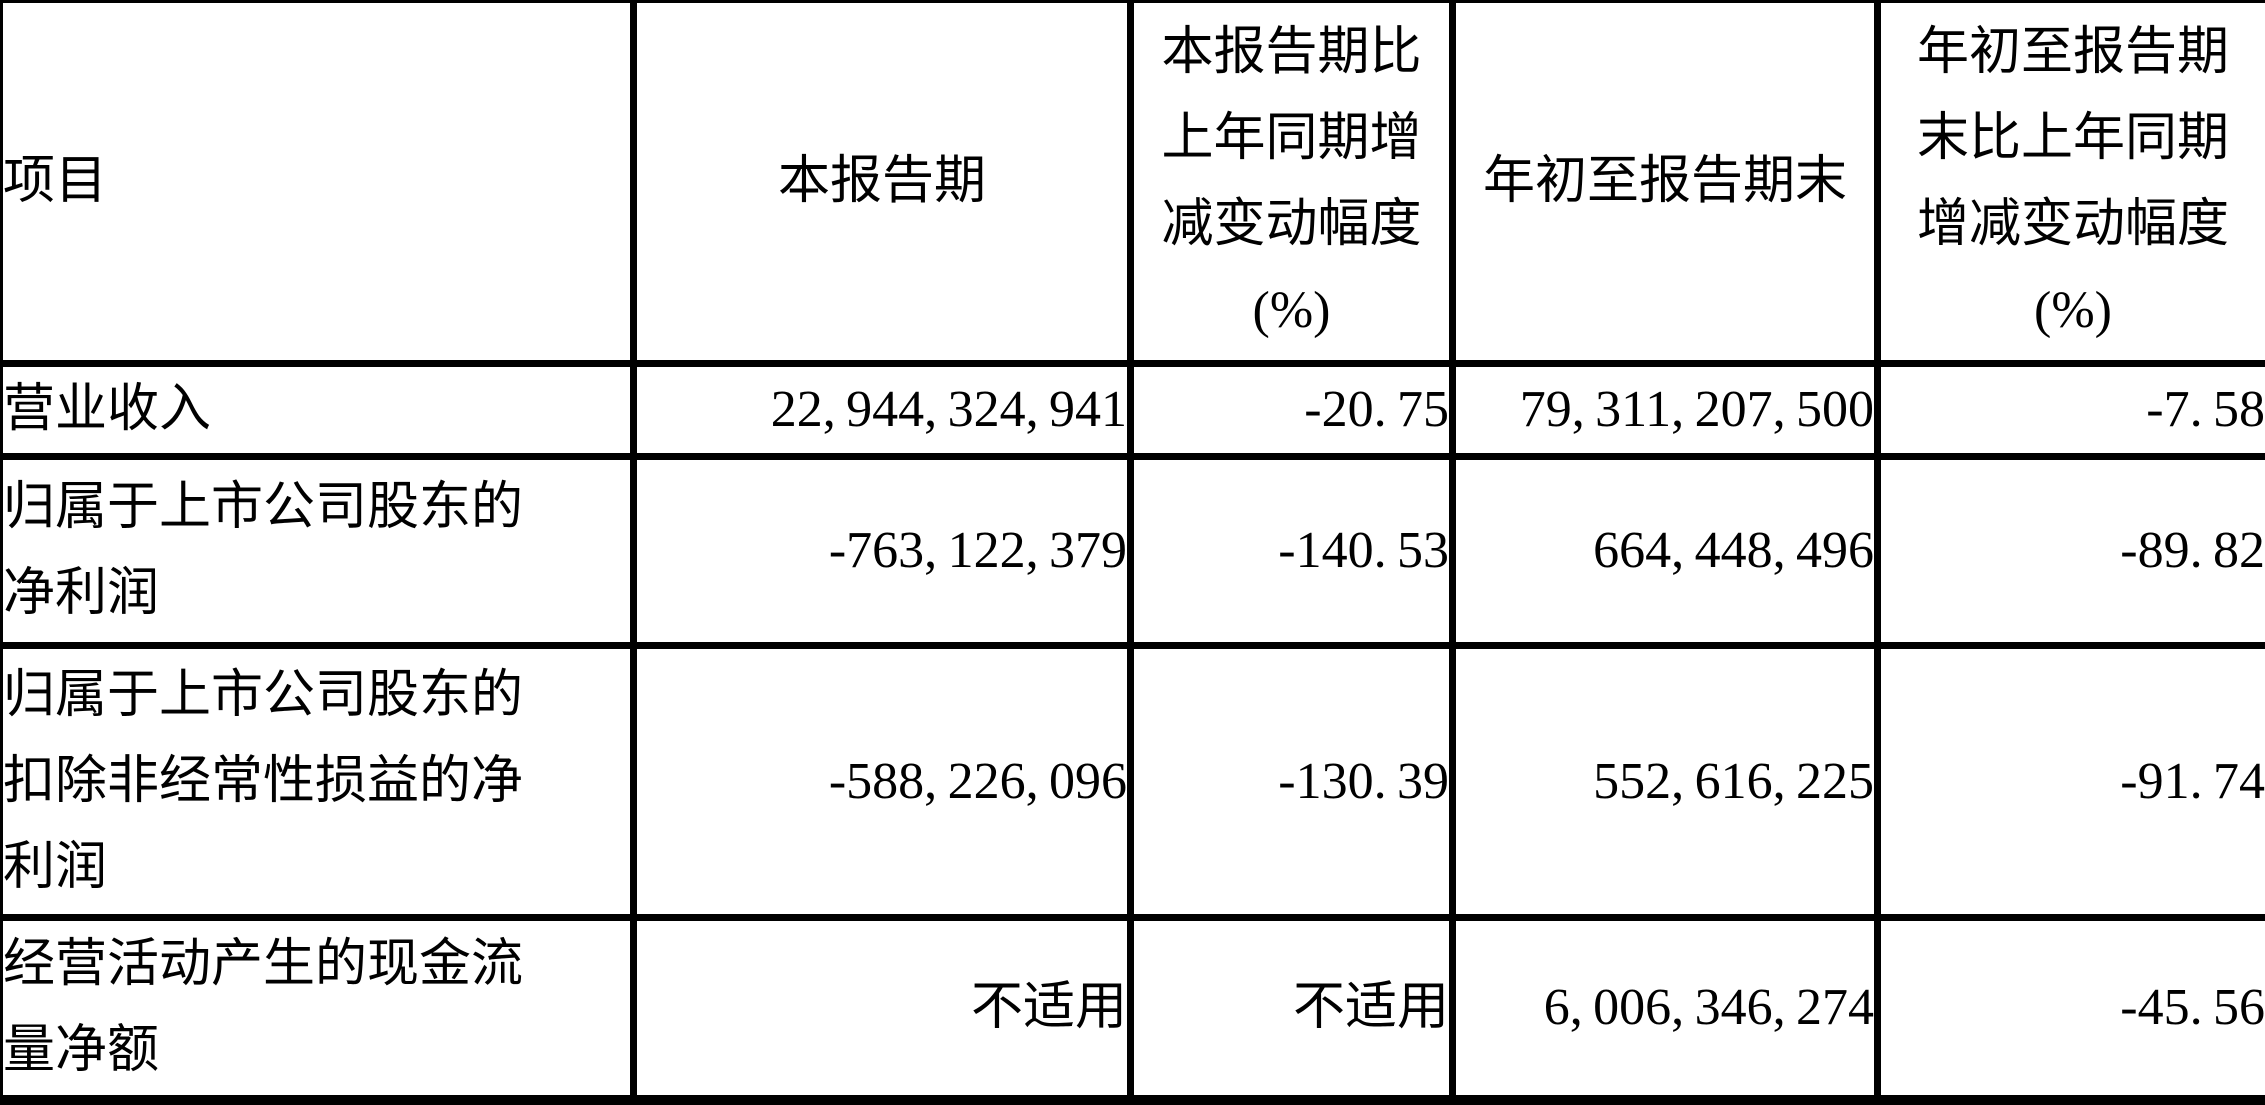 Image resolution: width=2265 pixels, height=1105 pixels. What do you see at coordinates (2071, 1009) in the screenshot?
I see `cell-ytd-yoy-value: -45. 56` at bounding box center [2071, 1009].